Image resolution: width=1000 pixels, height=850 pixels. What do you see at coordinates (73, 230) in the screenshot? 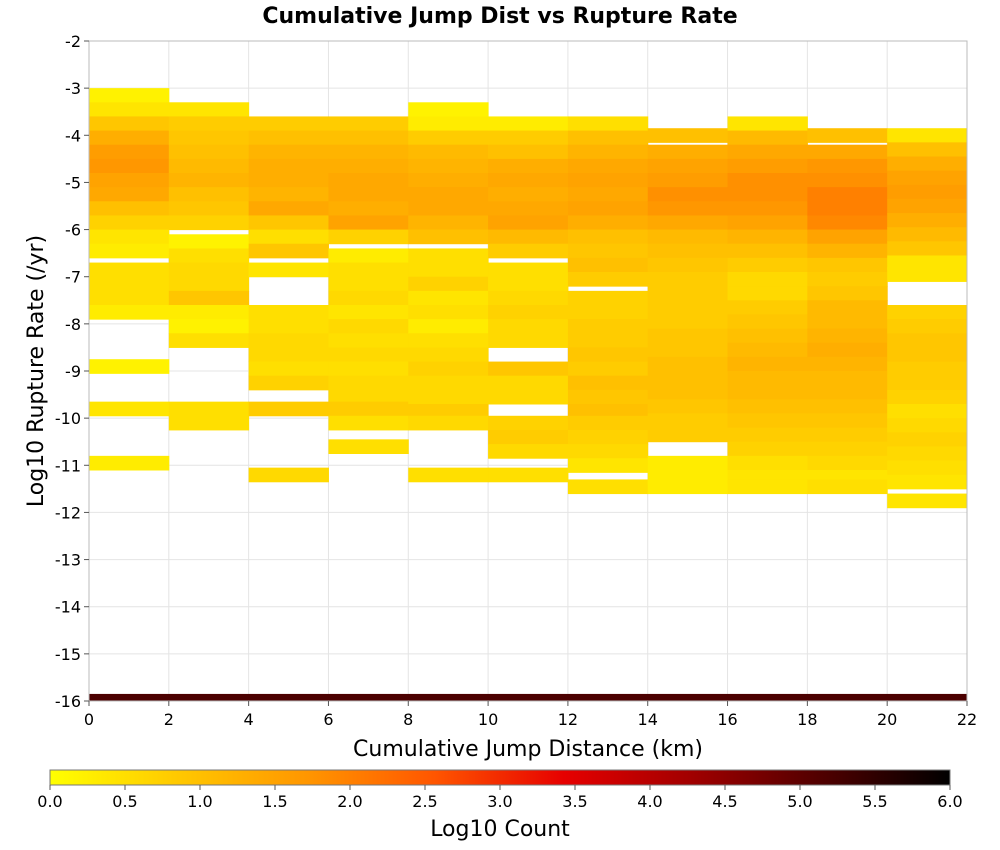
I see `y-tick-label: -6` at bounding box center [73, 230].